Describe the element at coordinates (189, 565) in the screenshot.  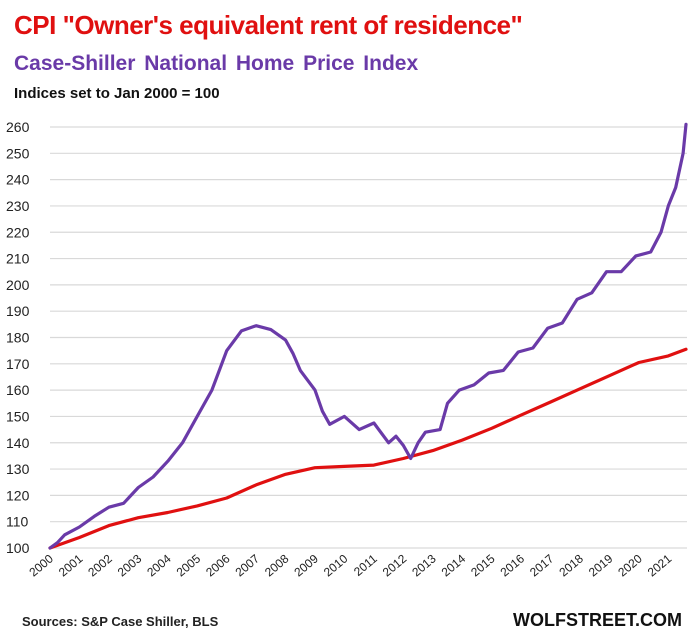
I see `x-tick-label: 2005` at that location.